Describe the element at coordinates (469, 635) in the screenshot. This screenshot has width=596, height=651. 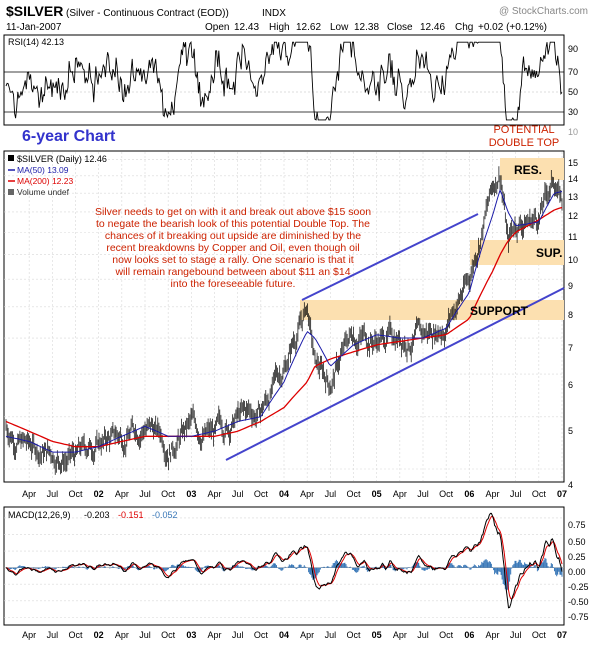
I see `macd-x-label: 06` at that location.